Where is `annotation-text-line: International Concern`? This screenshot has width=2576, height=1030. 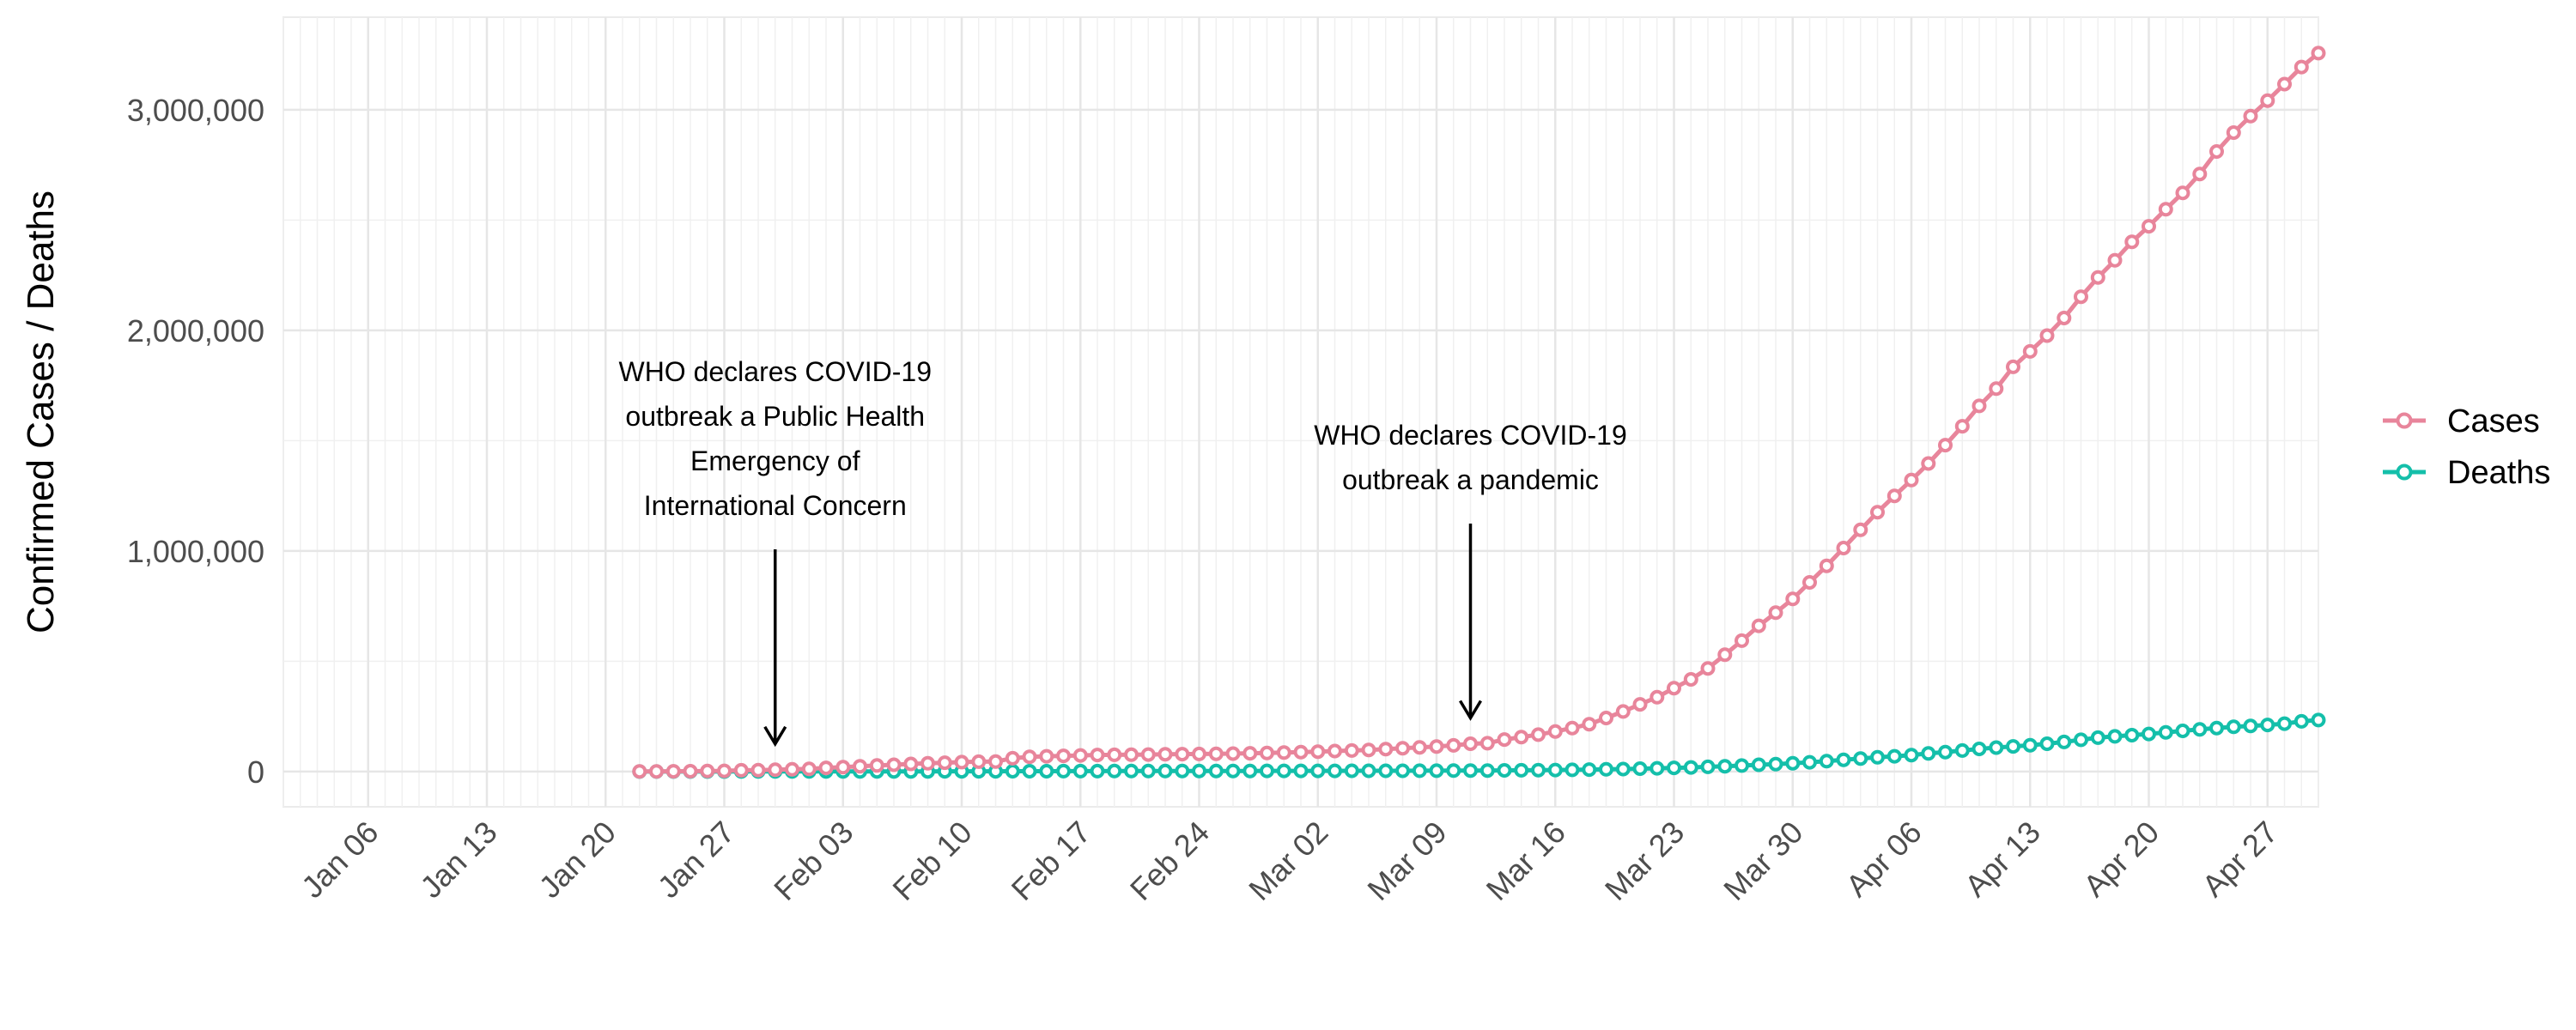 annotation-text-line: International Concern is located at coordinates (775, 505).